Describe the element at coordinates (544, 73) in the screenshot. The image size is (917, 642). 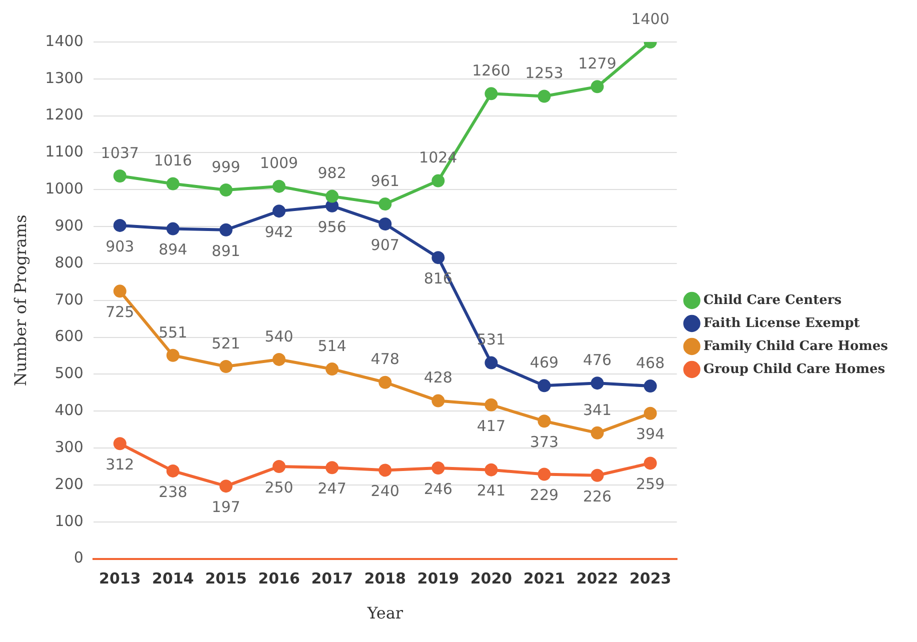
I see `data-label: 1253` at that location.